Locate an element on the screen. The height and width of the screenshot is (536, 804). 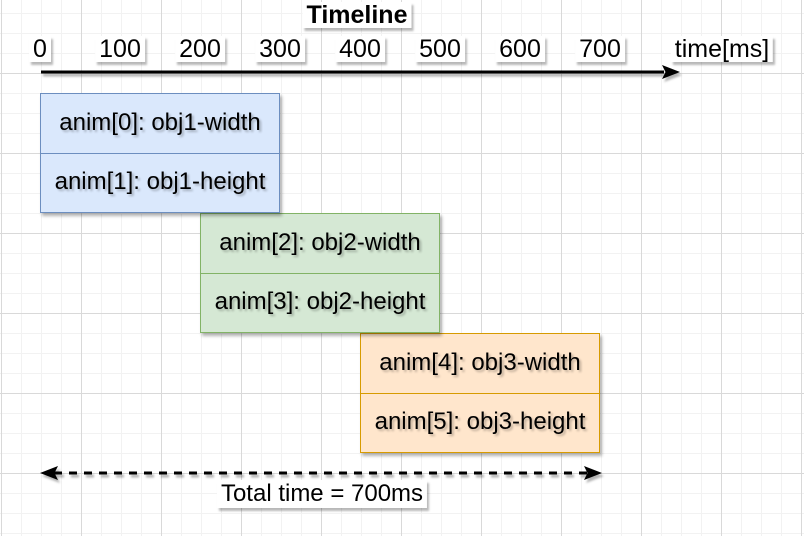
anim-bar-3: anim[3]: obj2-height is located at coordinates (320, 302).